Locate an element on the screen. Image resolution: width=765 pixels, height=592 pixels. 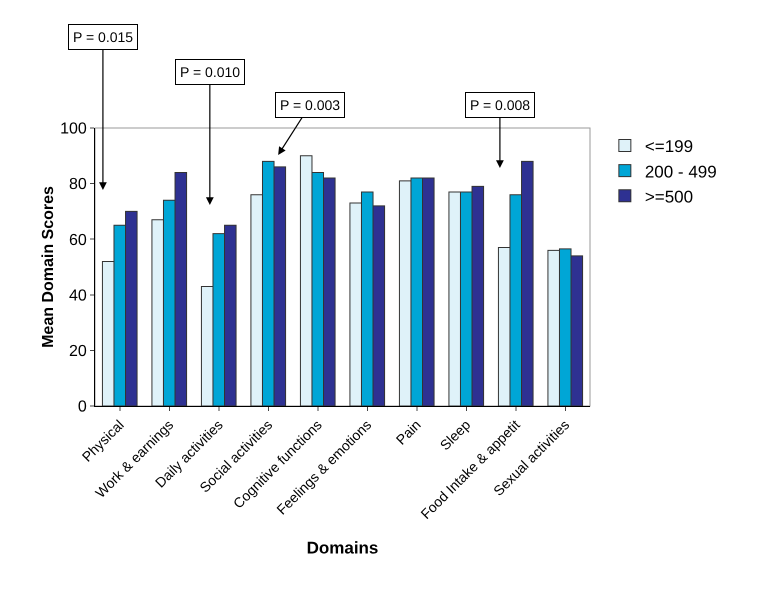
legend-label: <=199 is located at coordinates (669, 146).